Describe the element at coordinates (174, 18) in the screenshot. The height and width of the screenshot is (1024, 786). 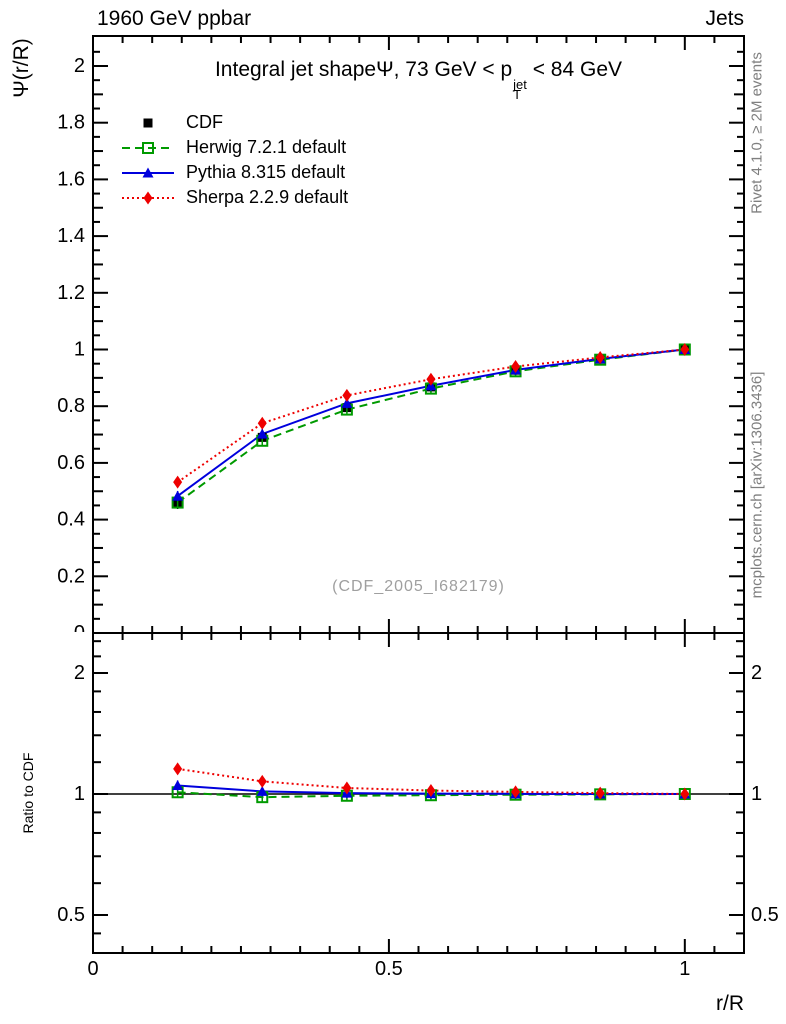
I see `header-beam-label: 1960 GeV ppbar` at that location.